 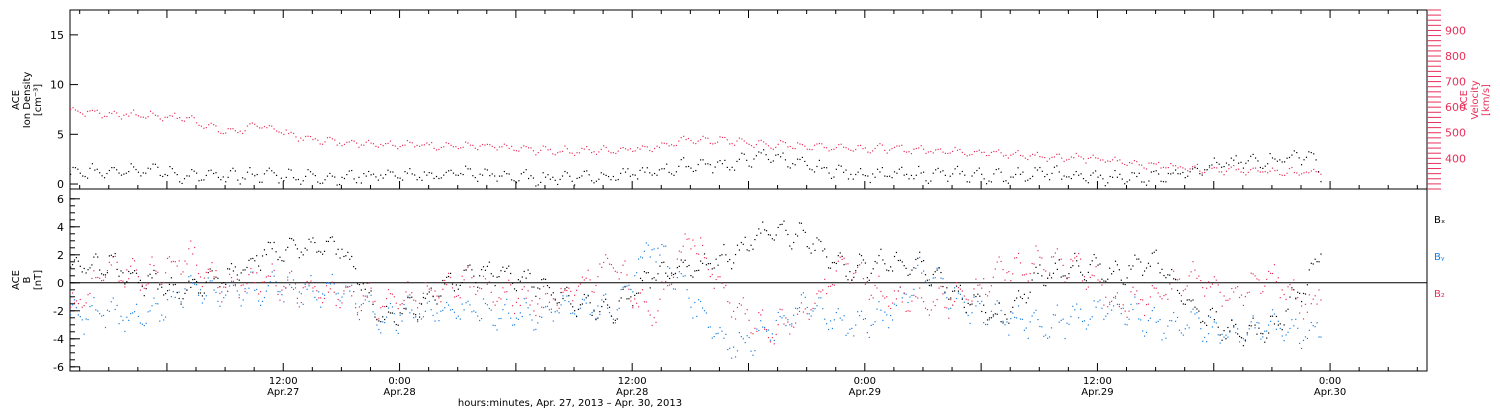 What do you see at coordinates (1330, 392) in the screenshot?
I see `x-tick-label-date: Apr.30` at bounding box center [1330, 392].